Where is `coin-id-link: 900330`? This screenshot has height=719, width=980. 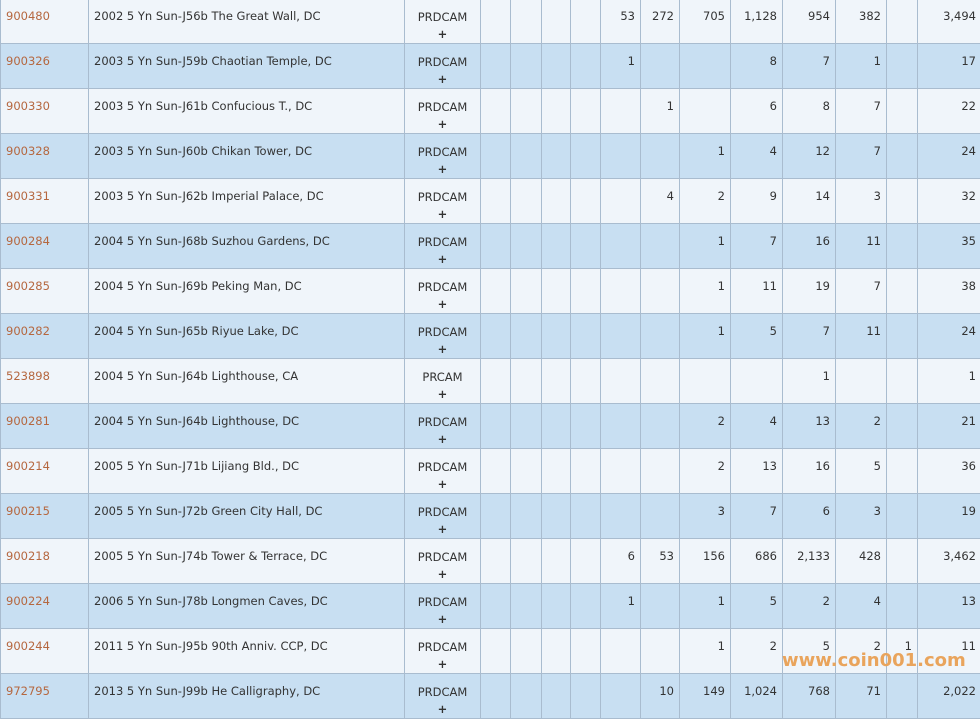 coin-id-link: 900330 is located at coordinates (45, 111).